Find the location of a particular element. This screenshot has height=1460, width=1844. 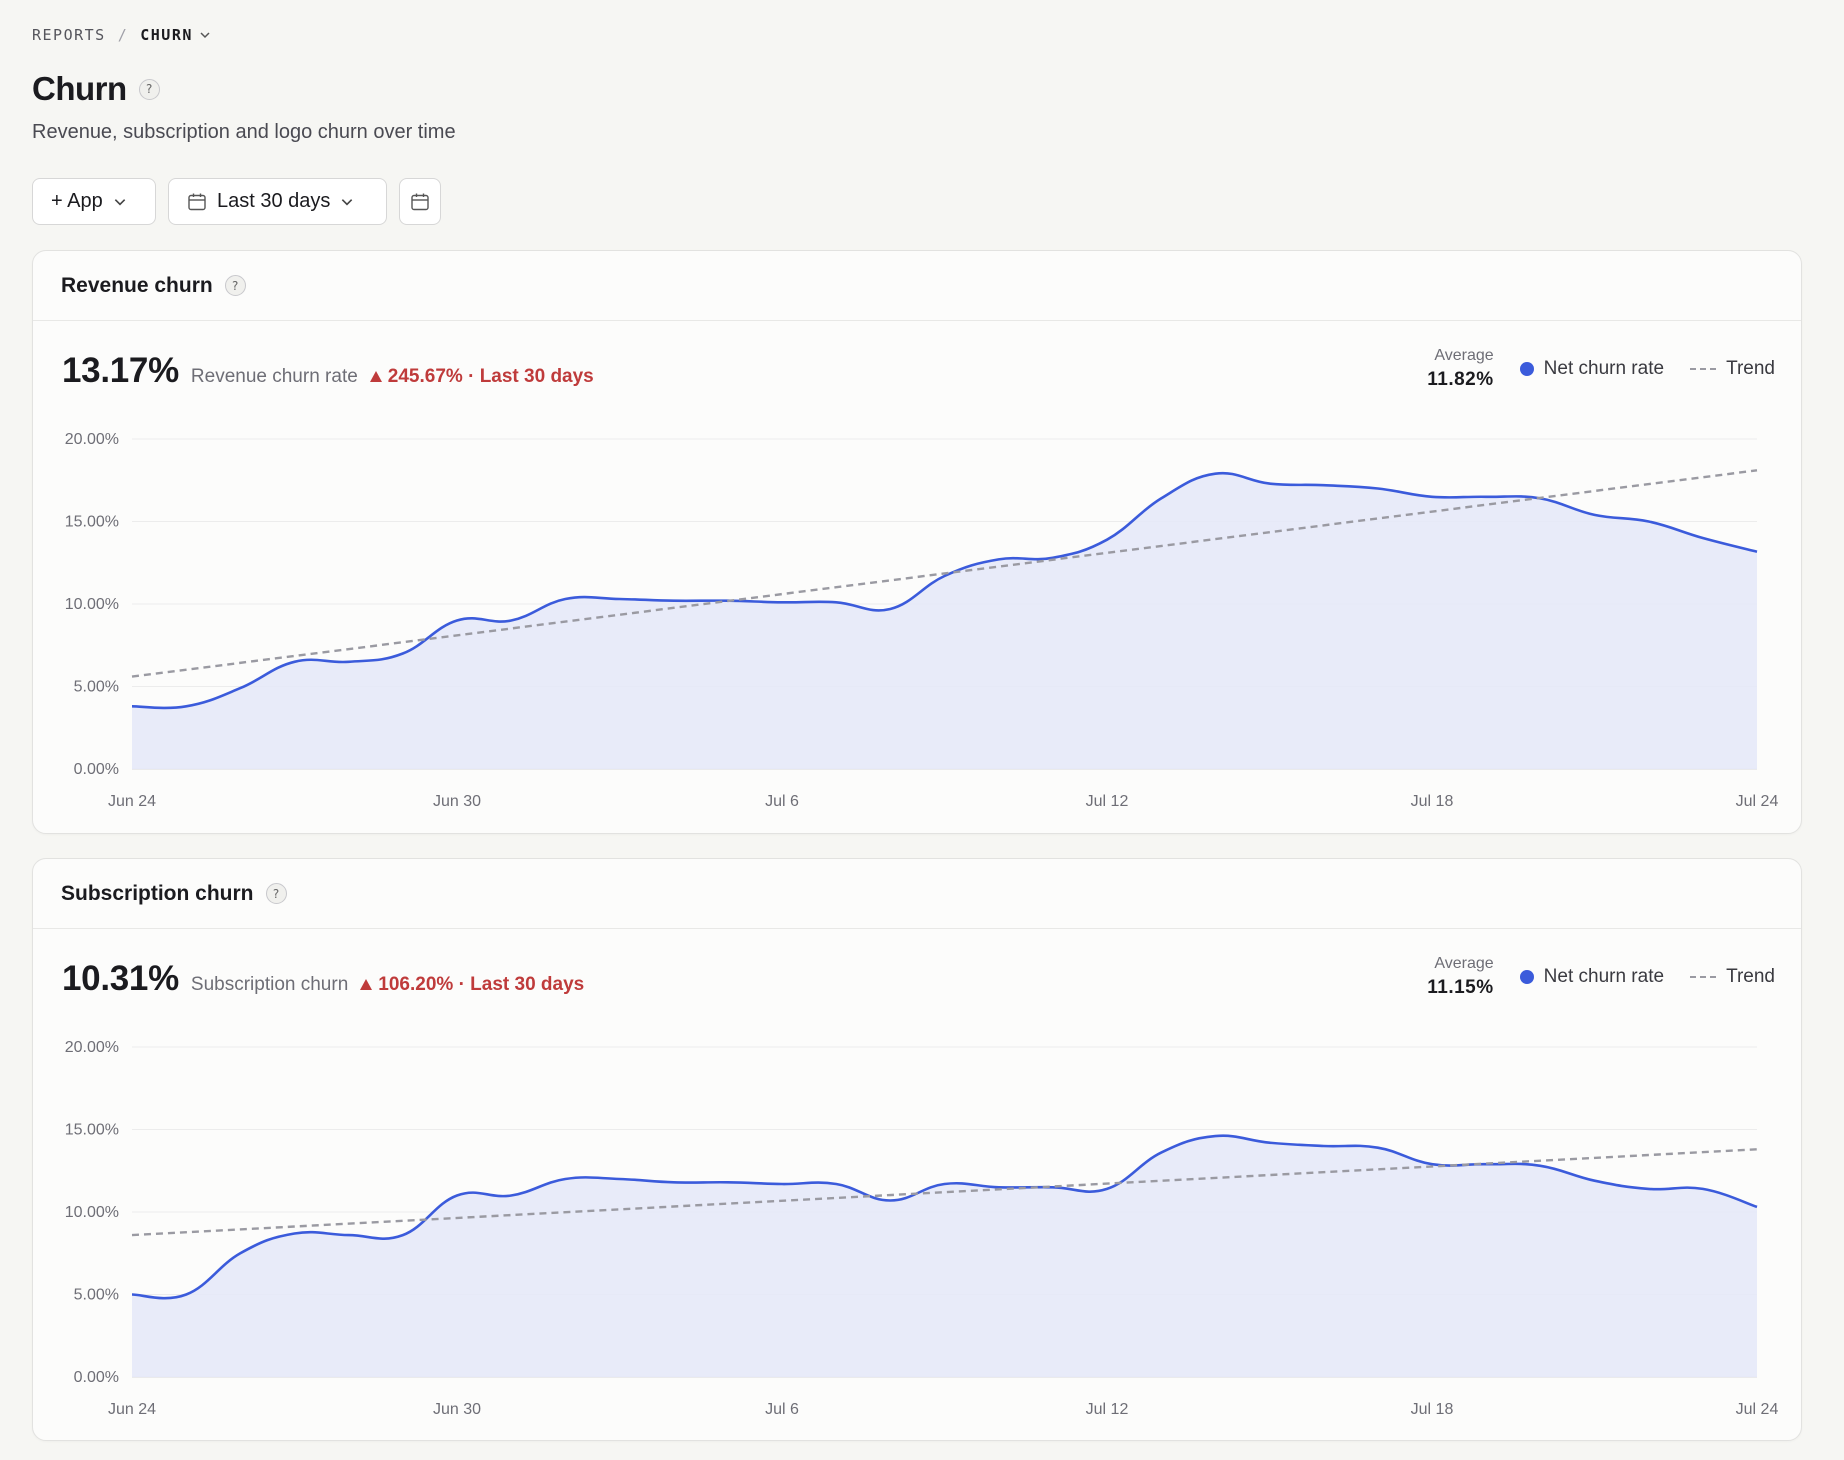

card-header: Subscription churn ? is located at coordinates (917, 894).